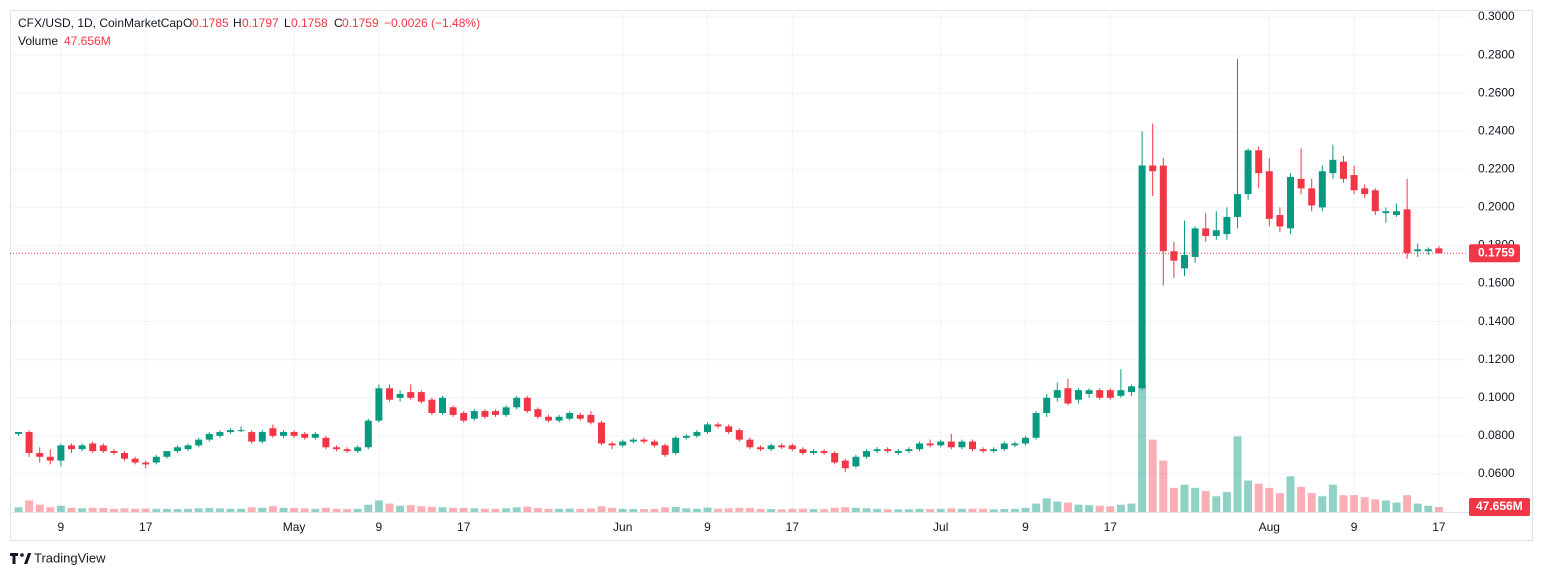  Describe the element at coordinates (260, 23) in the screenshot. I see `ohlc-value: 0.1797` at that location.